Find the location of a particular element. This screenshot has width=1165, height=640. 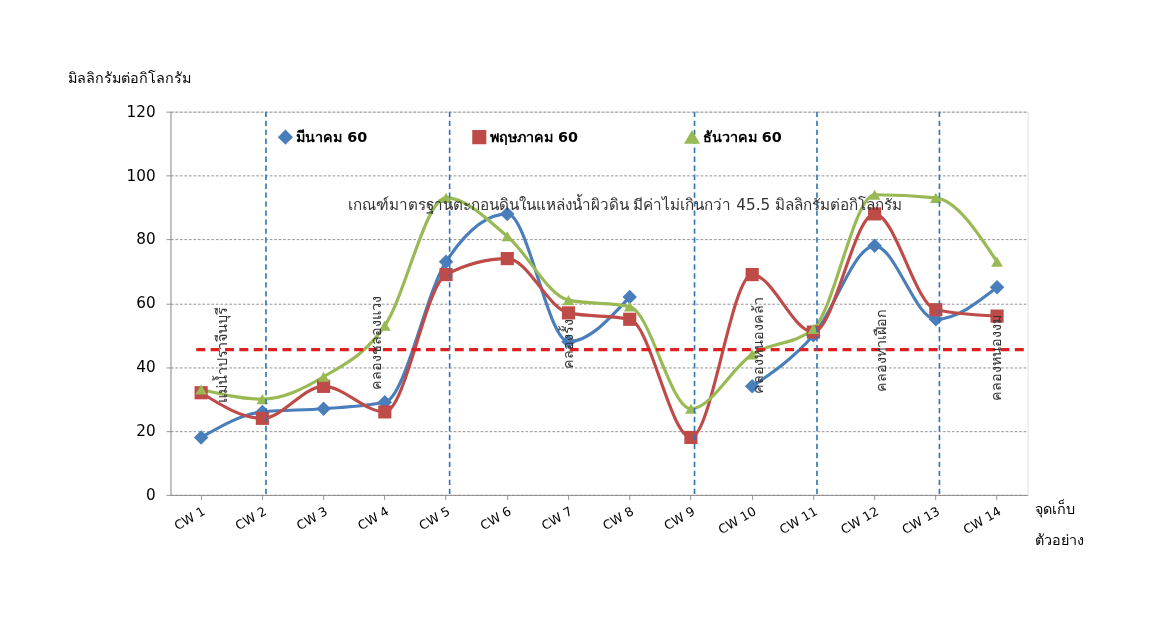

y-tick-label: 100 is located at coordinates (141, 175).